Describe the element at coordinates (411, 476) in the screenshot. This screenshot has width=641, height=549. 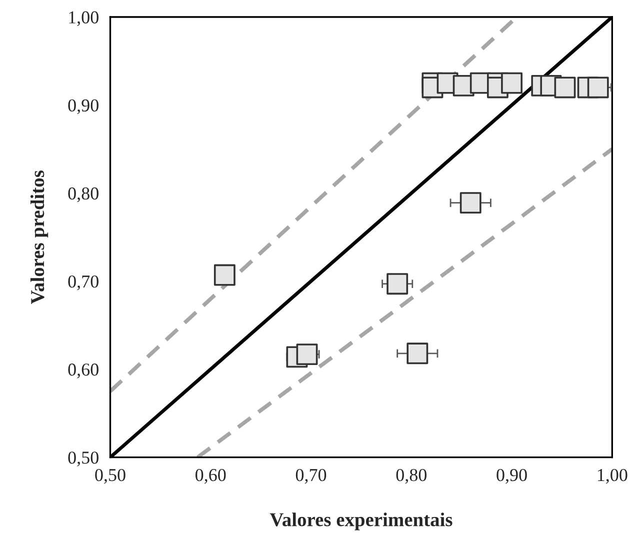
I see `x-tick-label: 0,80` at that location.